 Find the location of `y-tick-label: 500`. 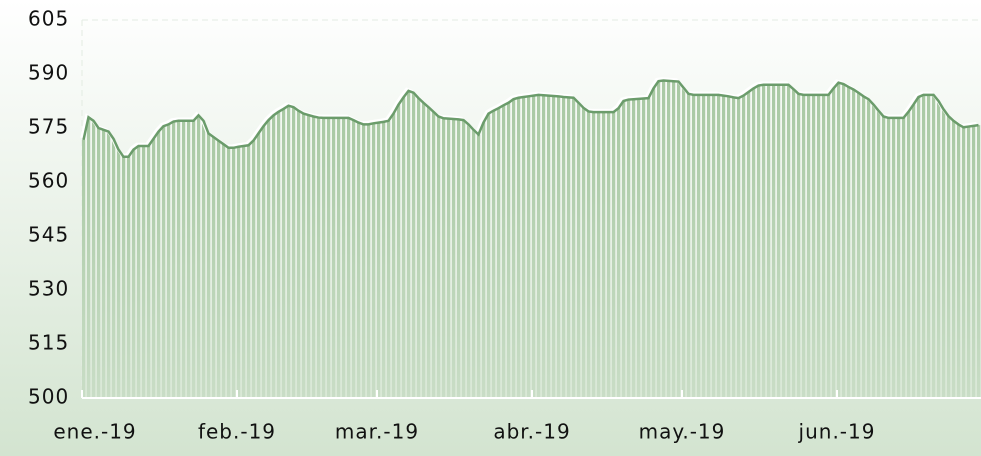

y-tick-label: 500 is located at coordinates (48, 397).